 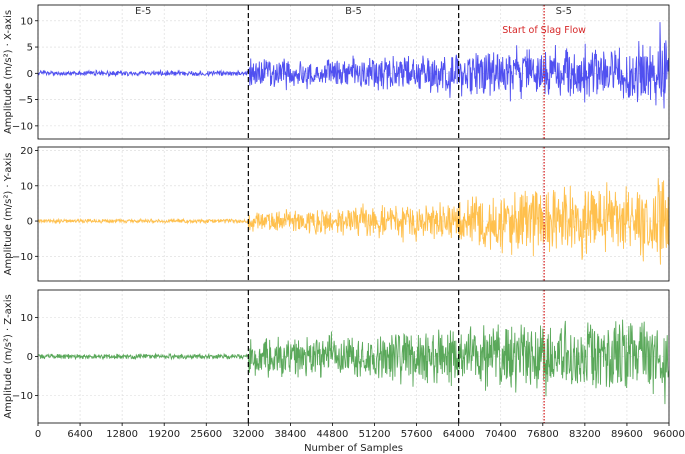 What do you see at coordinates (25, 100) in the screenshot?
I see `y-tick-label: −5` at bounding box center [25, 100].